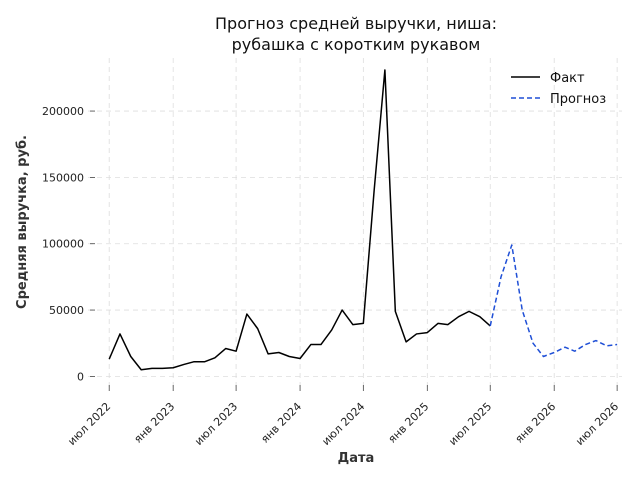  Describe the element at coordinates (356, 458) in the screenshot. I see `x-axis-label: Дата` at that location.